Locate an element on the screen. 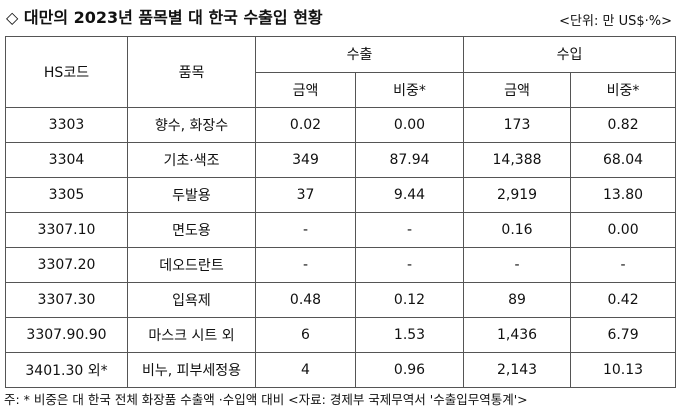 The image size is (680, 410). title: ◇ 대만의 2023년 품목별 대 한국 수출입 현황 is located at coordinates (164, 17).